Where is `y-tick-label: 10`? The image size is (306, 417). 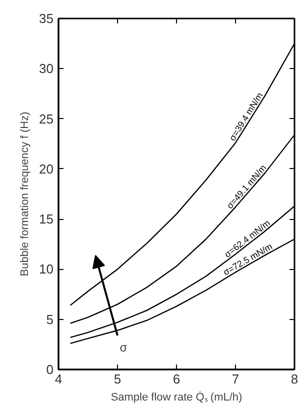
y-tick-label: 10 is located at coordinates (46, 269).